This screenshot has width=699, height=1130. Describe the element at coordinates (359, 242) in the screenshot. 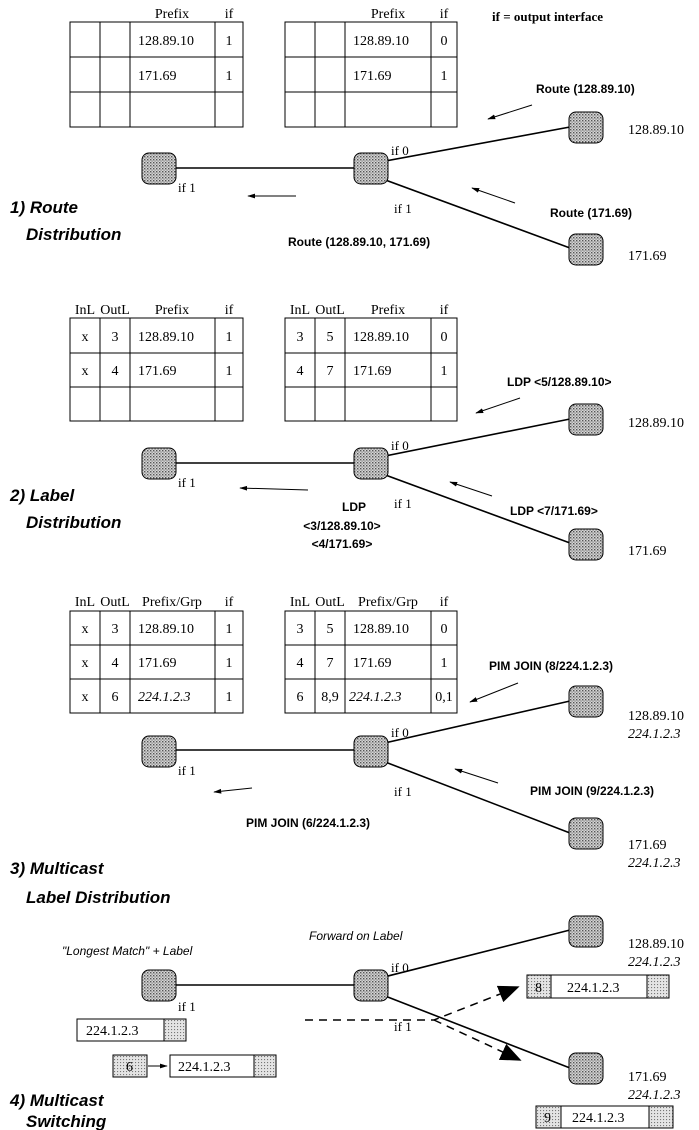

I see `msg-left: Route (128.89.10, 171.69)` at that location.